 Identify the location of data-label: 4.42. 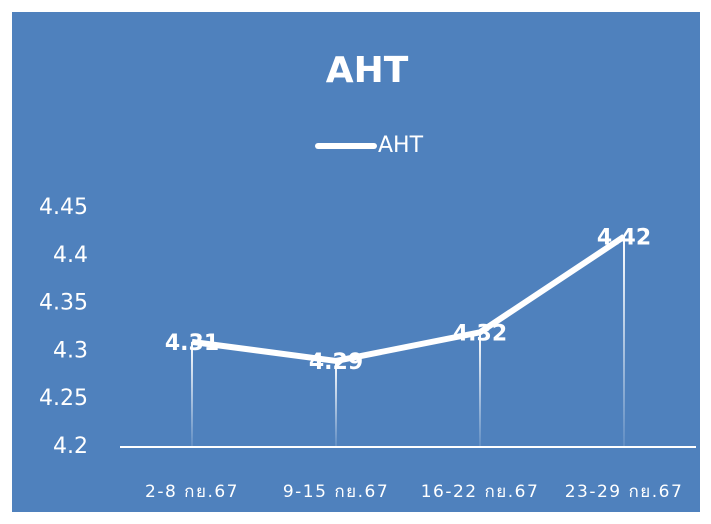
(624, 238).